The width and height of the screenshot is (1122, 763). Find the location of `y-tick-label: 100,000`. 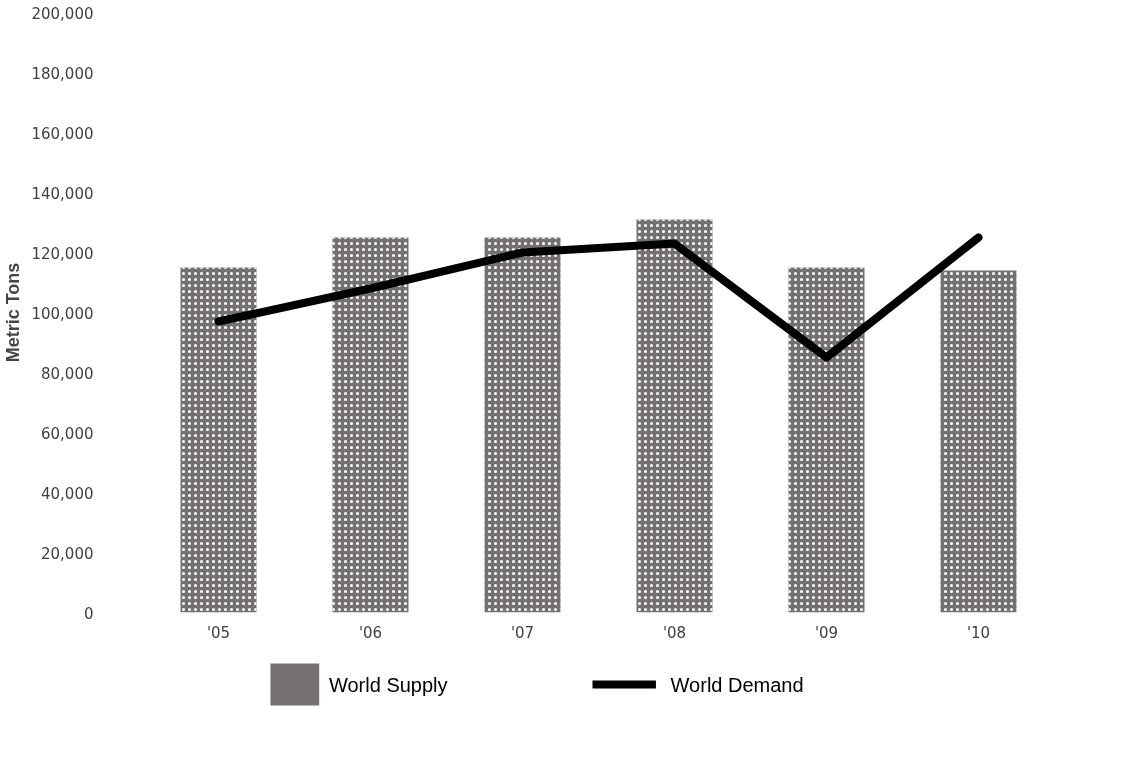

y-tick-label: 100,000 is located at coordinates (62, 313).